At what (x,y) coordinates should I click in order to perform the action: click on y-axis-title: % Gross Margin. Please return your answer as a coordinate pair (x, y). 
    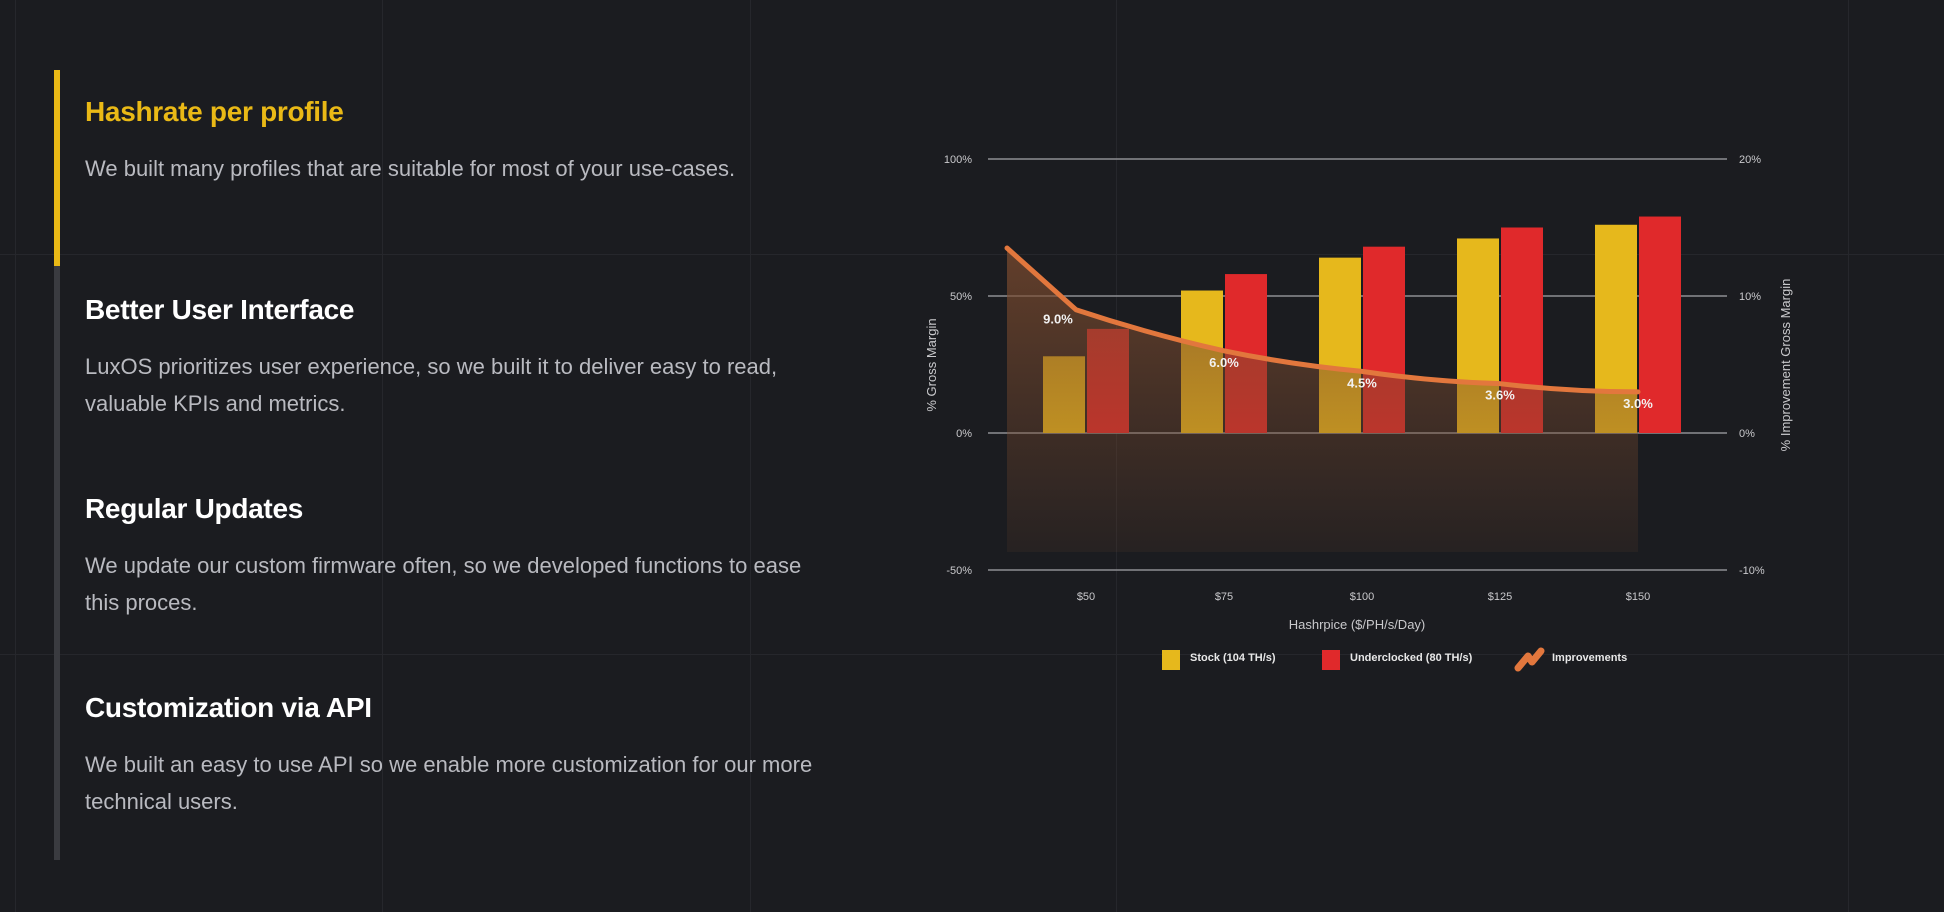
    Looking at the image, I should click on (931, 364).